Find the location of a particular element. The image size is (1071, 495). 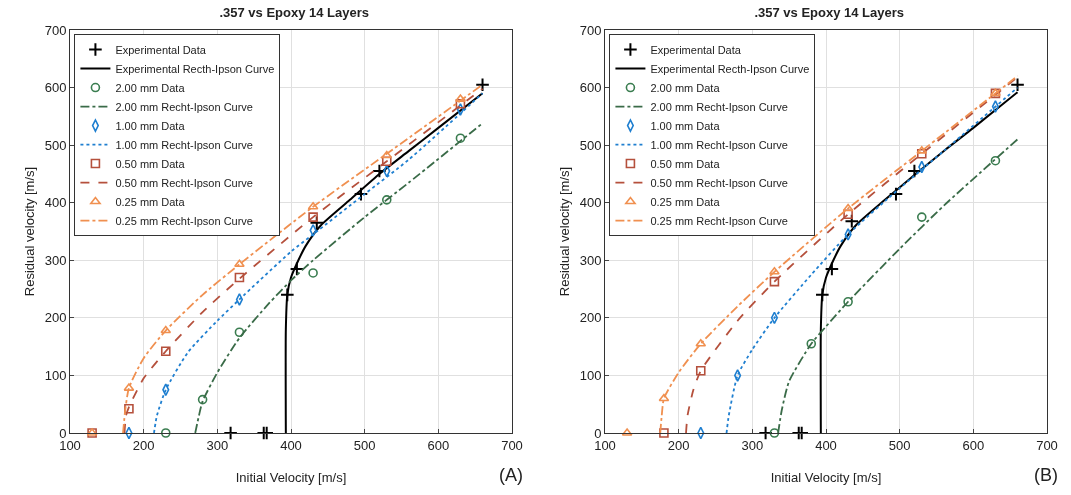

text: (B) is located at coordinates (1046, 475).